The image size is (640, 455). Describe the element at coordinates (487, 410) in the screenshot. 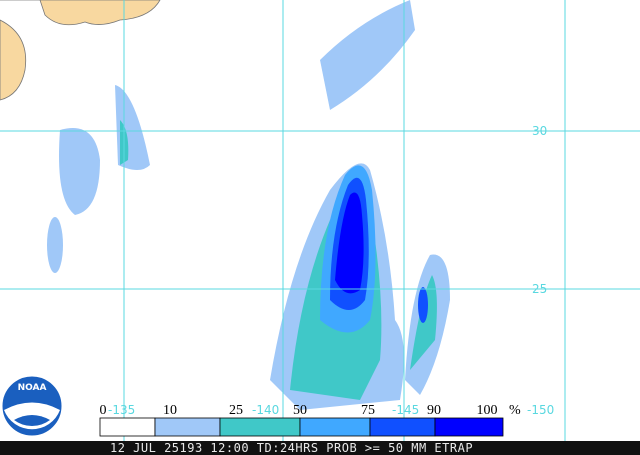

I see `legend-label: 100` at that location.